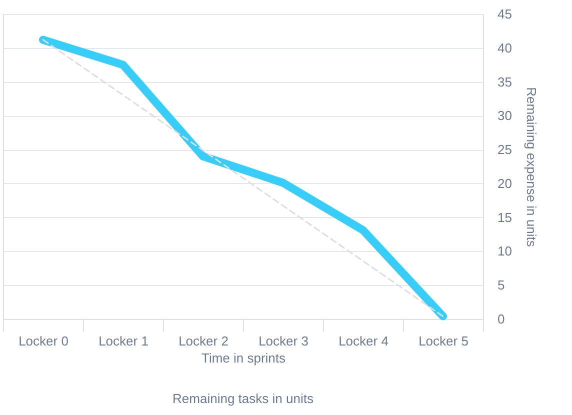 The height and width of the screenshot is (415, 572). I want to click on text: Remaining tasks in units, so click(243, 398).